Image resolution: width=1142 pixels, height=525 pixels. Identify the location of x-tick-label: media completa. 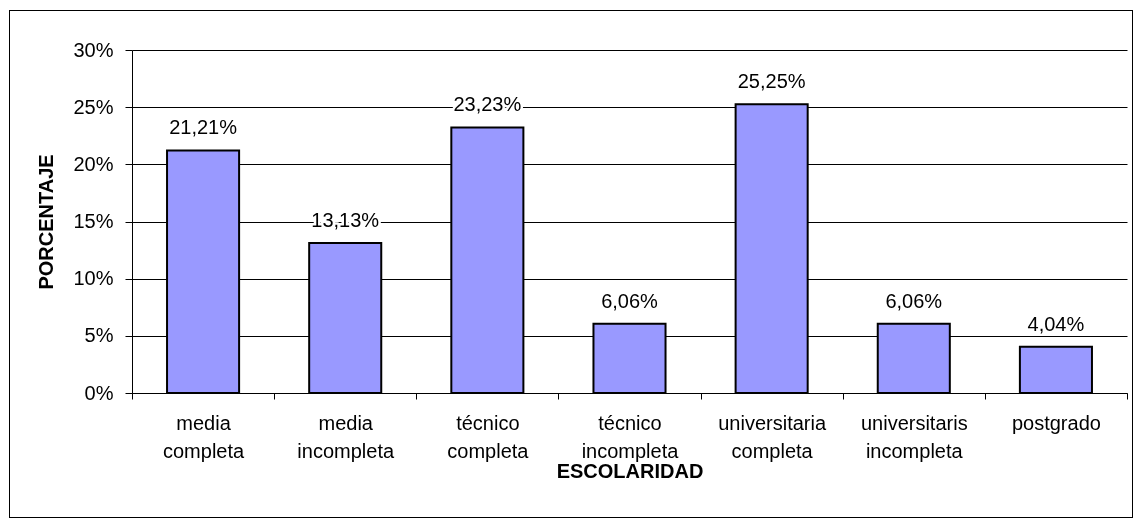
(204, 436).